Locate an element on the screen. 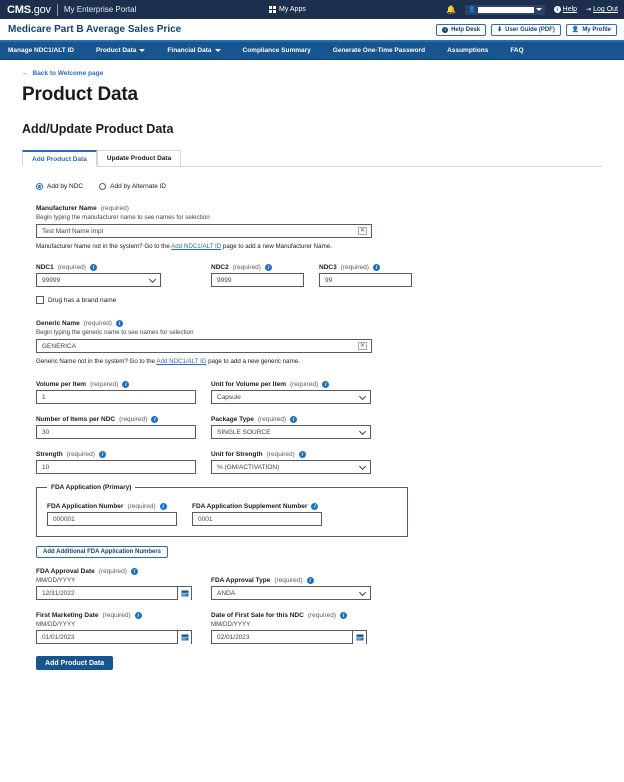  unit-strength-select: % (GM/ACTIVATION) is located at coordinates (291, 467).